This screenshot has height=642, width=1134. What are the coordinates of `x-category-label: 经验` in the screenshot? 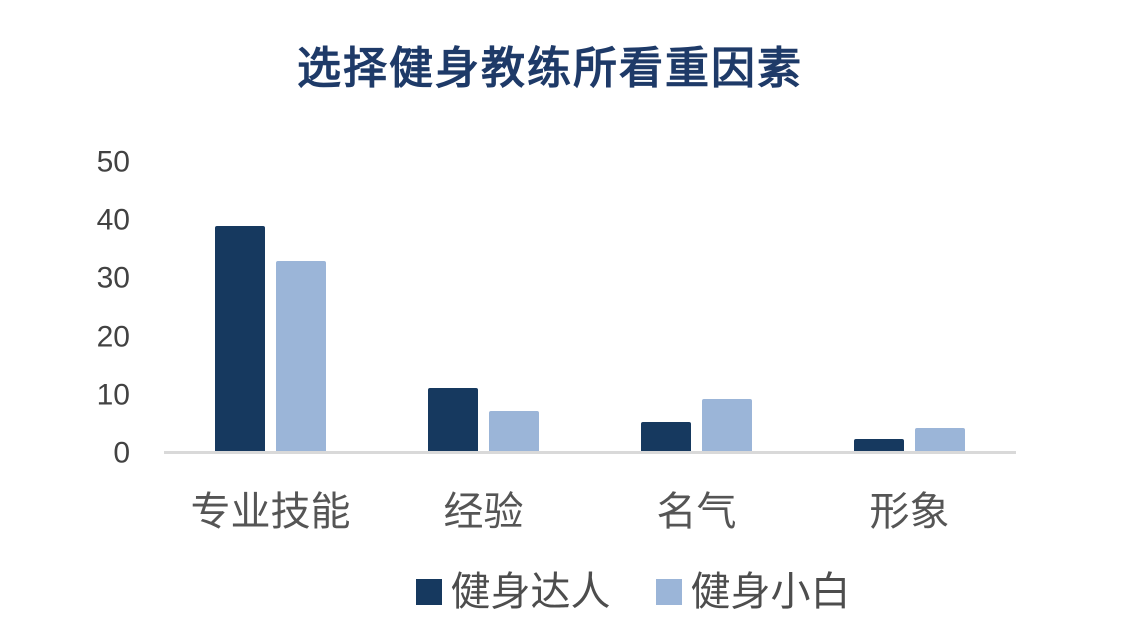 It's located at (483, 512).